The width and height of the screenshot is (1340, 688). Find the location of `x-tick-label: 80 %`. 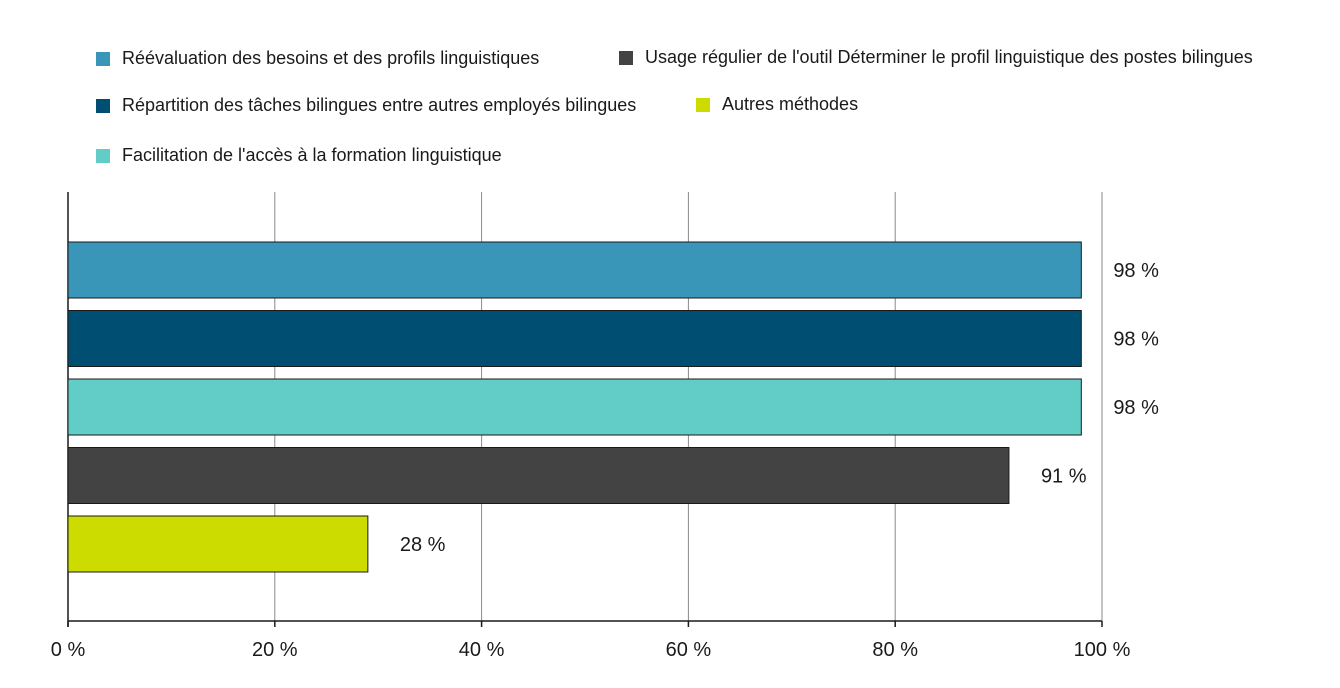

x-tick-label: 80 % is located at coordinates (895, 650).